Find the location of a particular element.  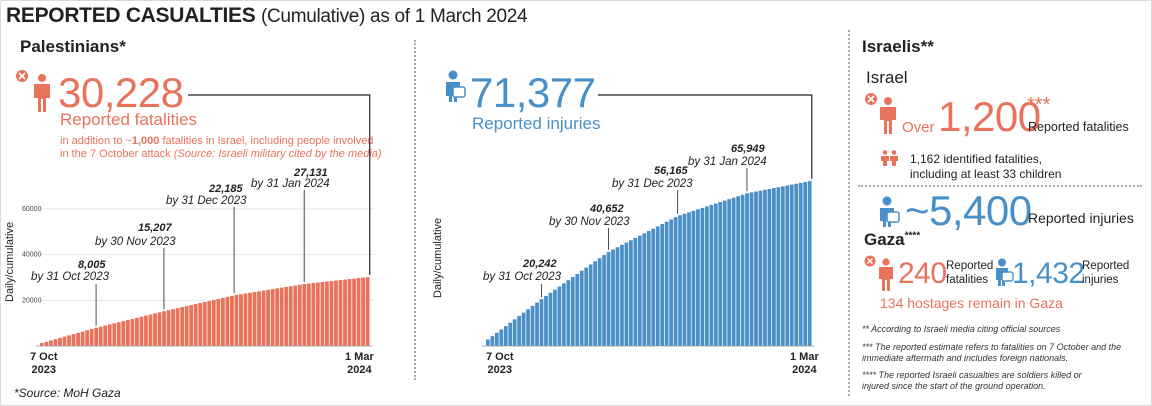

section-divider-right is located at coordinates (849, 213).